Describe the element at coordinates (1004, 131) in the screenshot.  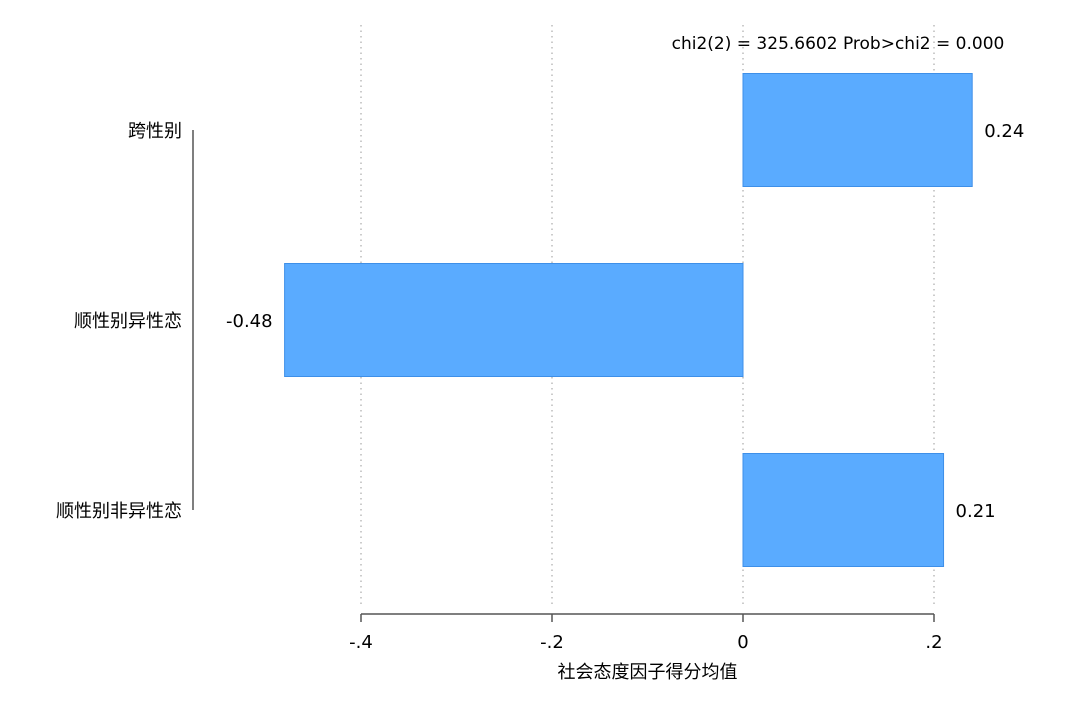
I see `value-label: 0.24` at that location.